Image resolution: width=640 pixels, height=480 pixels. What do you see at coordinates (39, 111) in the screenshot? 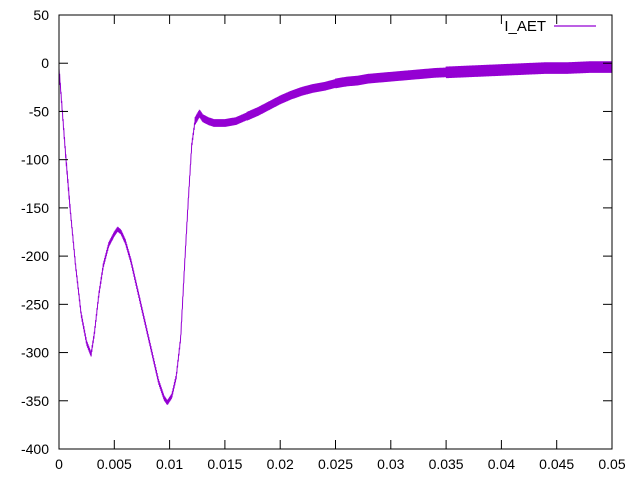
I see `y-tick-label: -50` at bounding box center [39, 111].